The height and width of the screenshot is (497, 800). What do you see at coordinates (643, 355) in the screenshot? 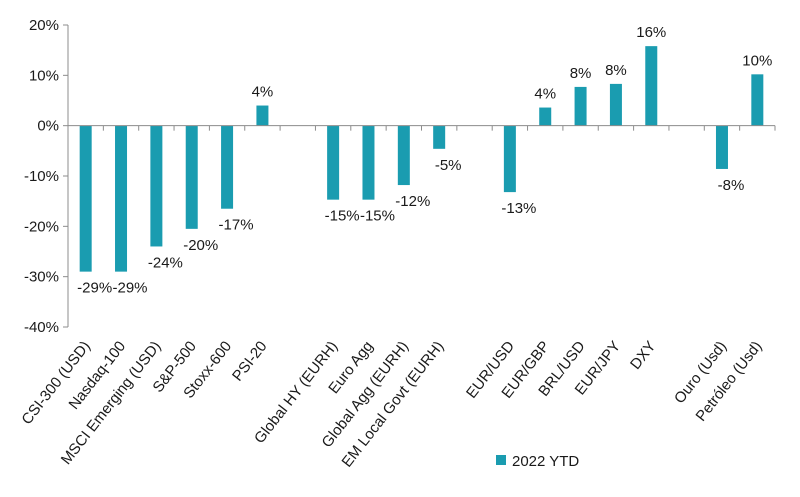
I see `category-label: DXY` at bounding box center [643, 355].